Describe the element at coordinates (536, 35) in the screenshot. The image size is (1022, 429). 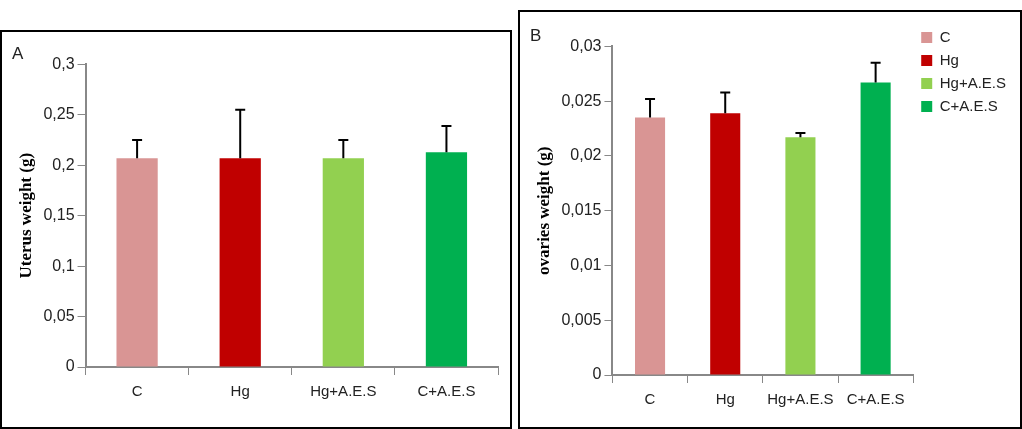
I see `chart-title: B` at that location.